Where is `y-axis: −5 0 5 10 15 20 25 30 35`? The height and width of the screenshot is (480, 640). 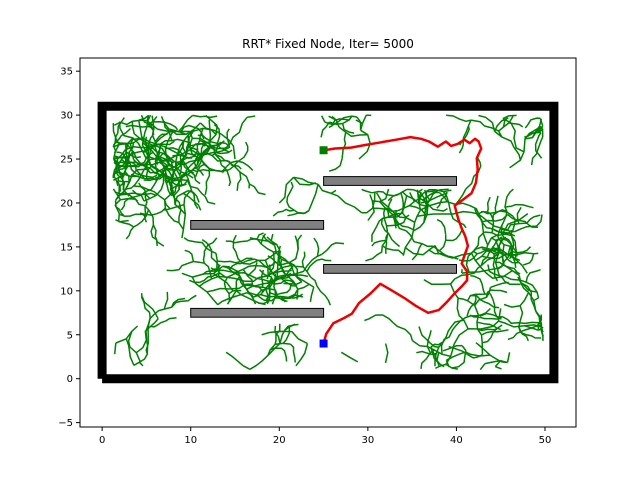
y-axis: −5 0 5 10 15 20 25 30 35 is located at coordinates (69, 248).